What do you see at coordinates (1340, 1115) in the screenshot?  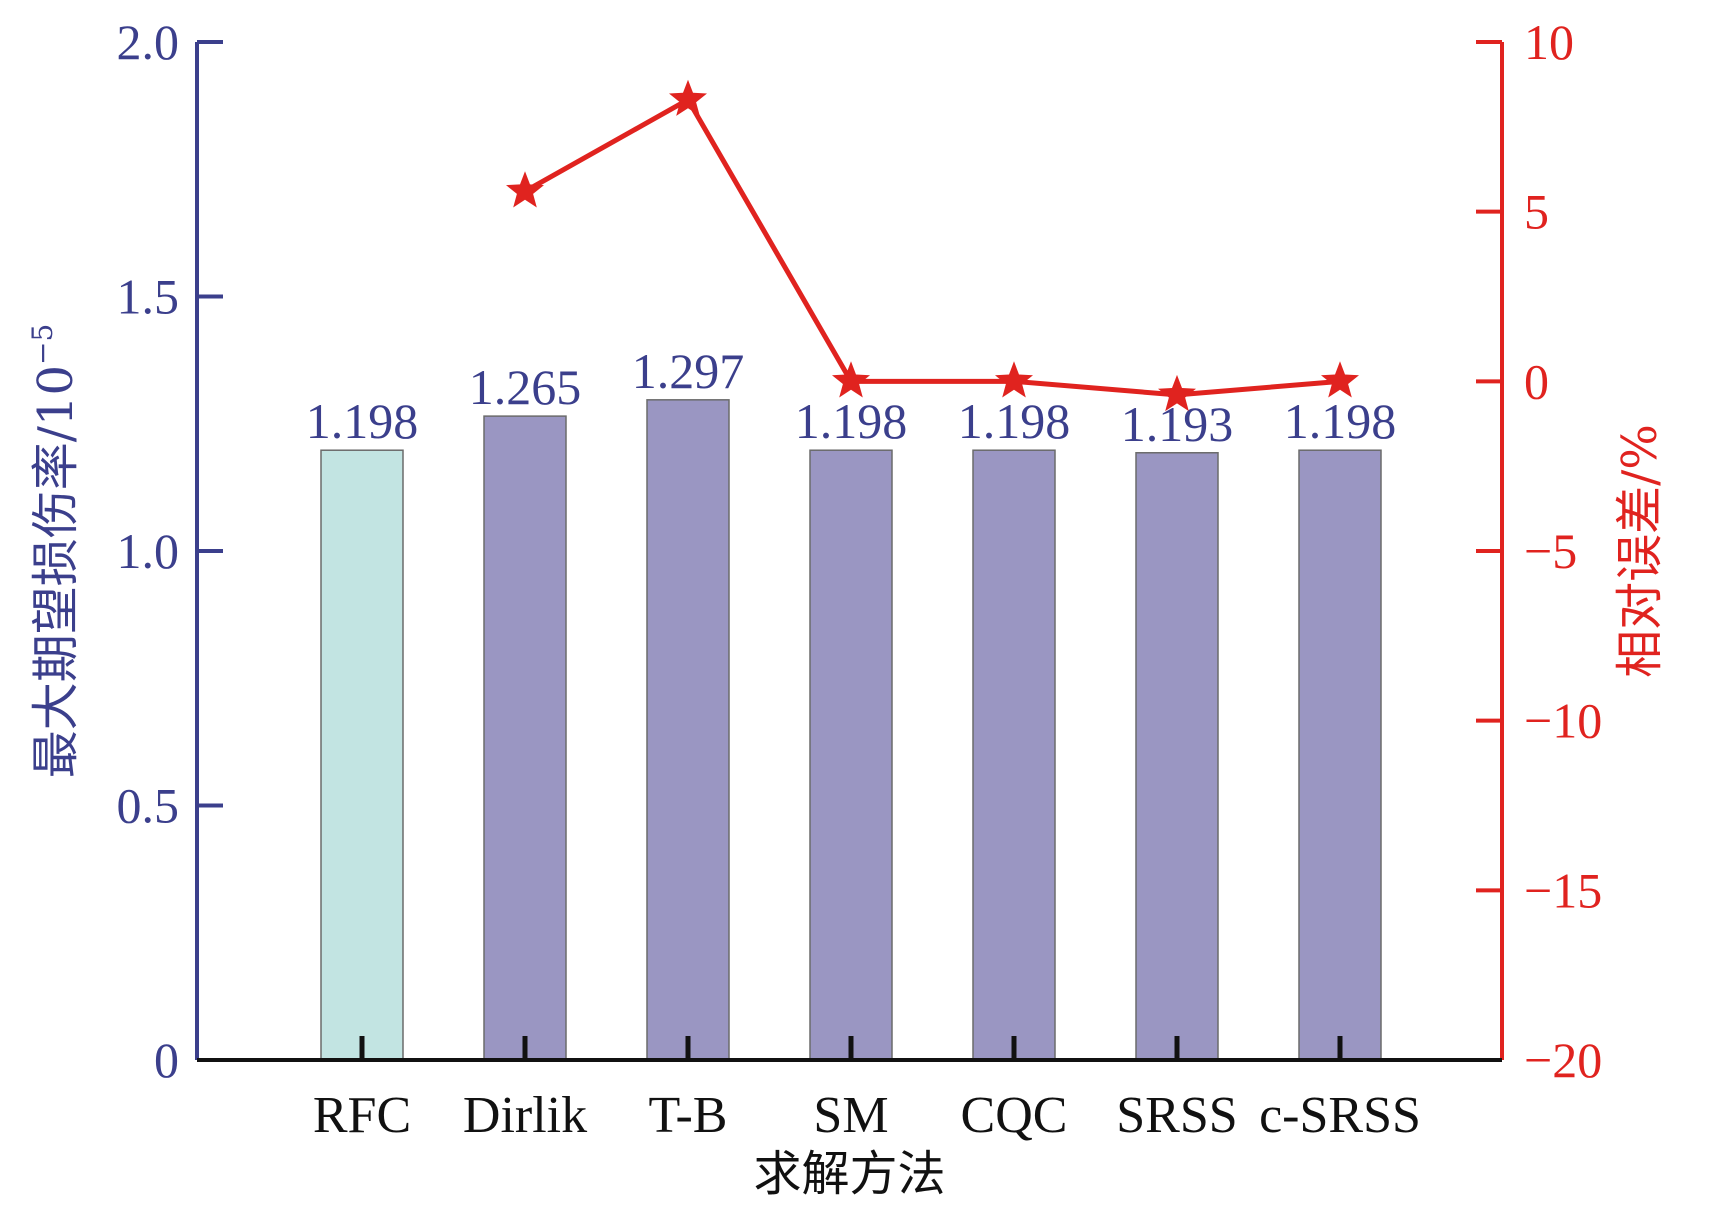 I see `category-label: c-SRSS` at bounding box center [1340, 1115].